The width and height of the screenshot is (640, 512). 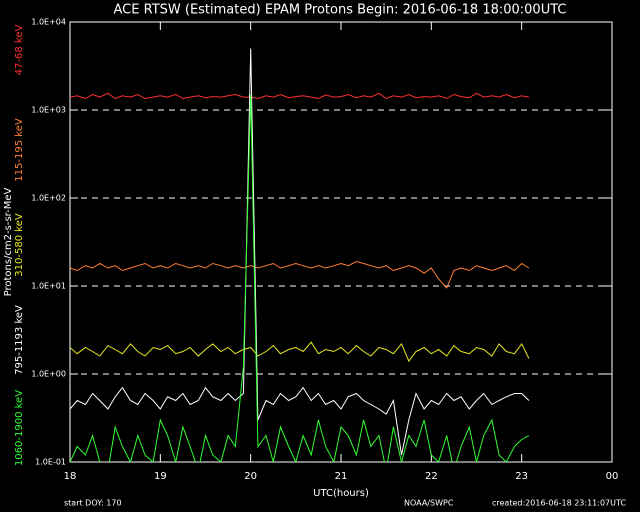 What do you see at coordinates (521, 476) in the screenshot?
I see `x-tick-label: 23` at bounding box center [521, 476].